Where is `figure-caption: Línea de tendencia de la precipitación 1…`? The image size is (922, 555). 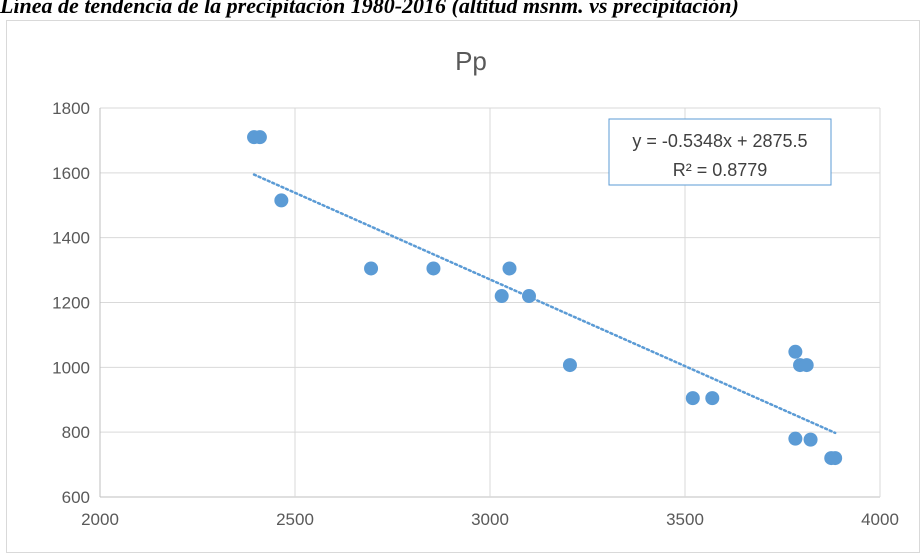 figure-caption: Línea de tendencia de la precipitación 1… is located at coordinates (369, 9).